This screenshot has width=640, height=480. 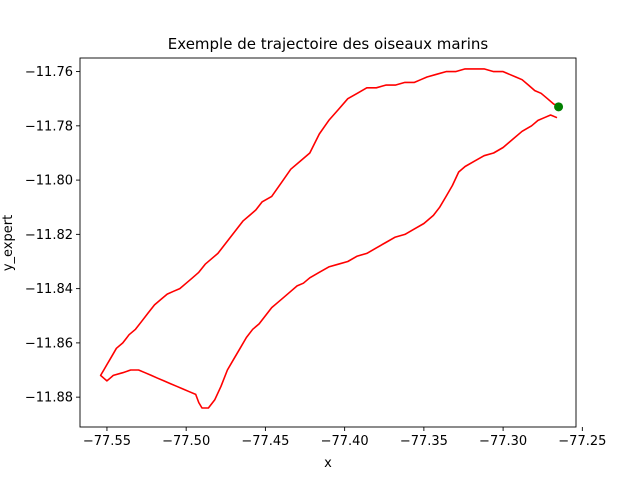 I want to click on y-tick-label: −11.84, so click(x=49, y=289).